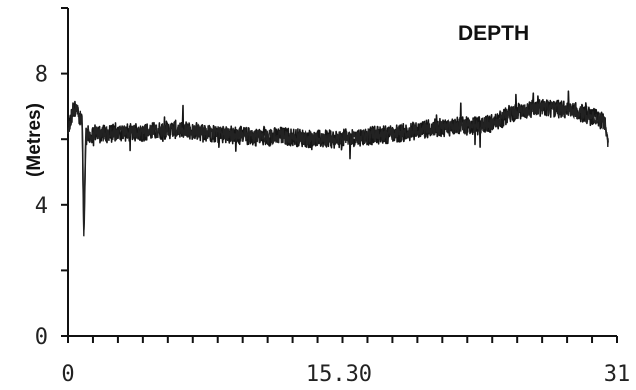 The width and height of the screenshot is (636, 390). Describe the element at coordinates (493, 33) in the screenshot. I see `chart-title: DEPTH` at that location.